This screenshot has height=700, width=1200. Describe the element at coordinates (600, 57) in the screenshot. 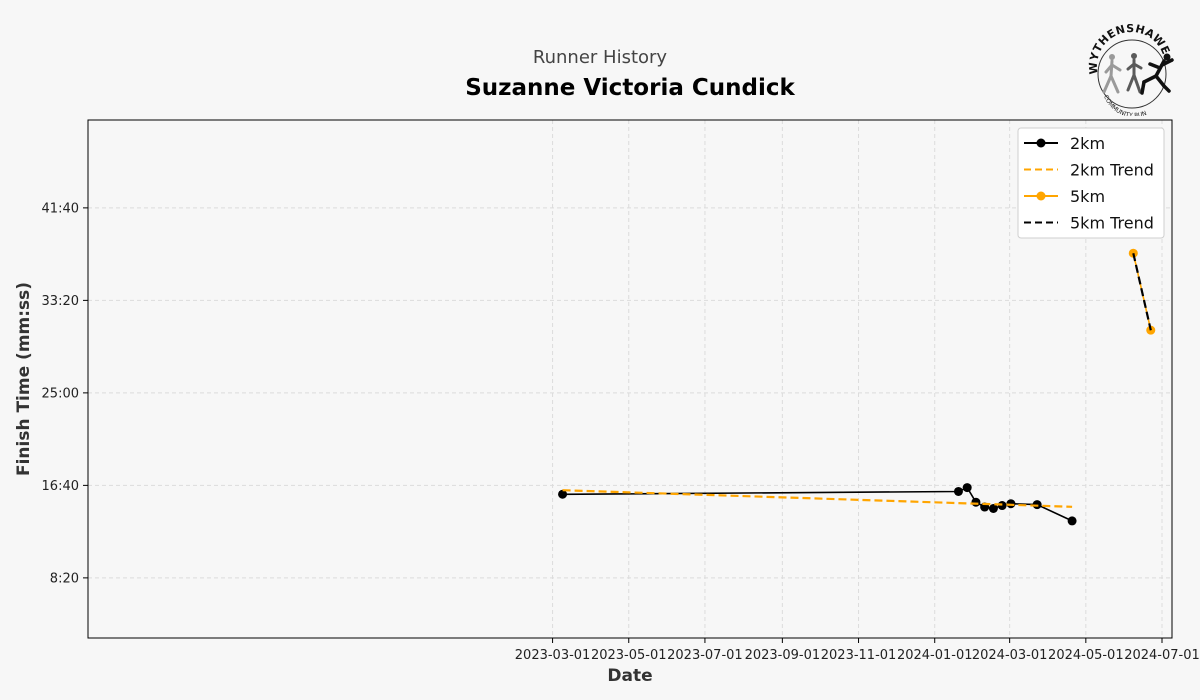

I see `chart-subtitle: Runner History` at that location.